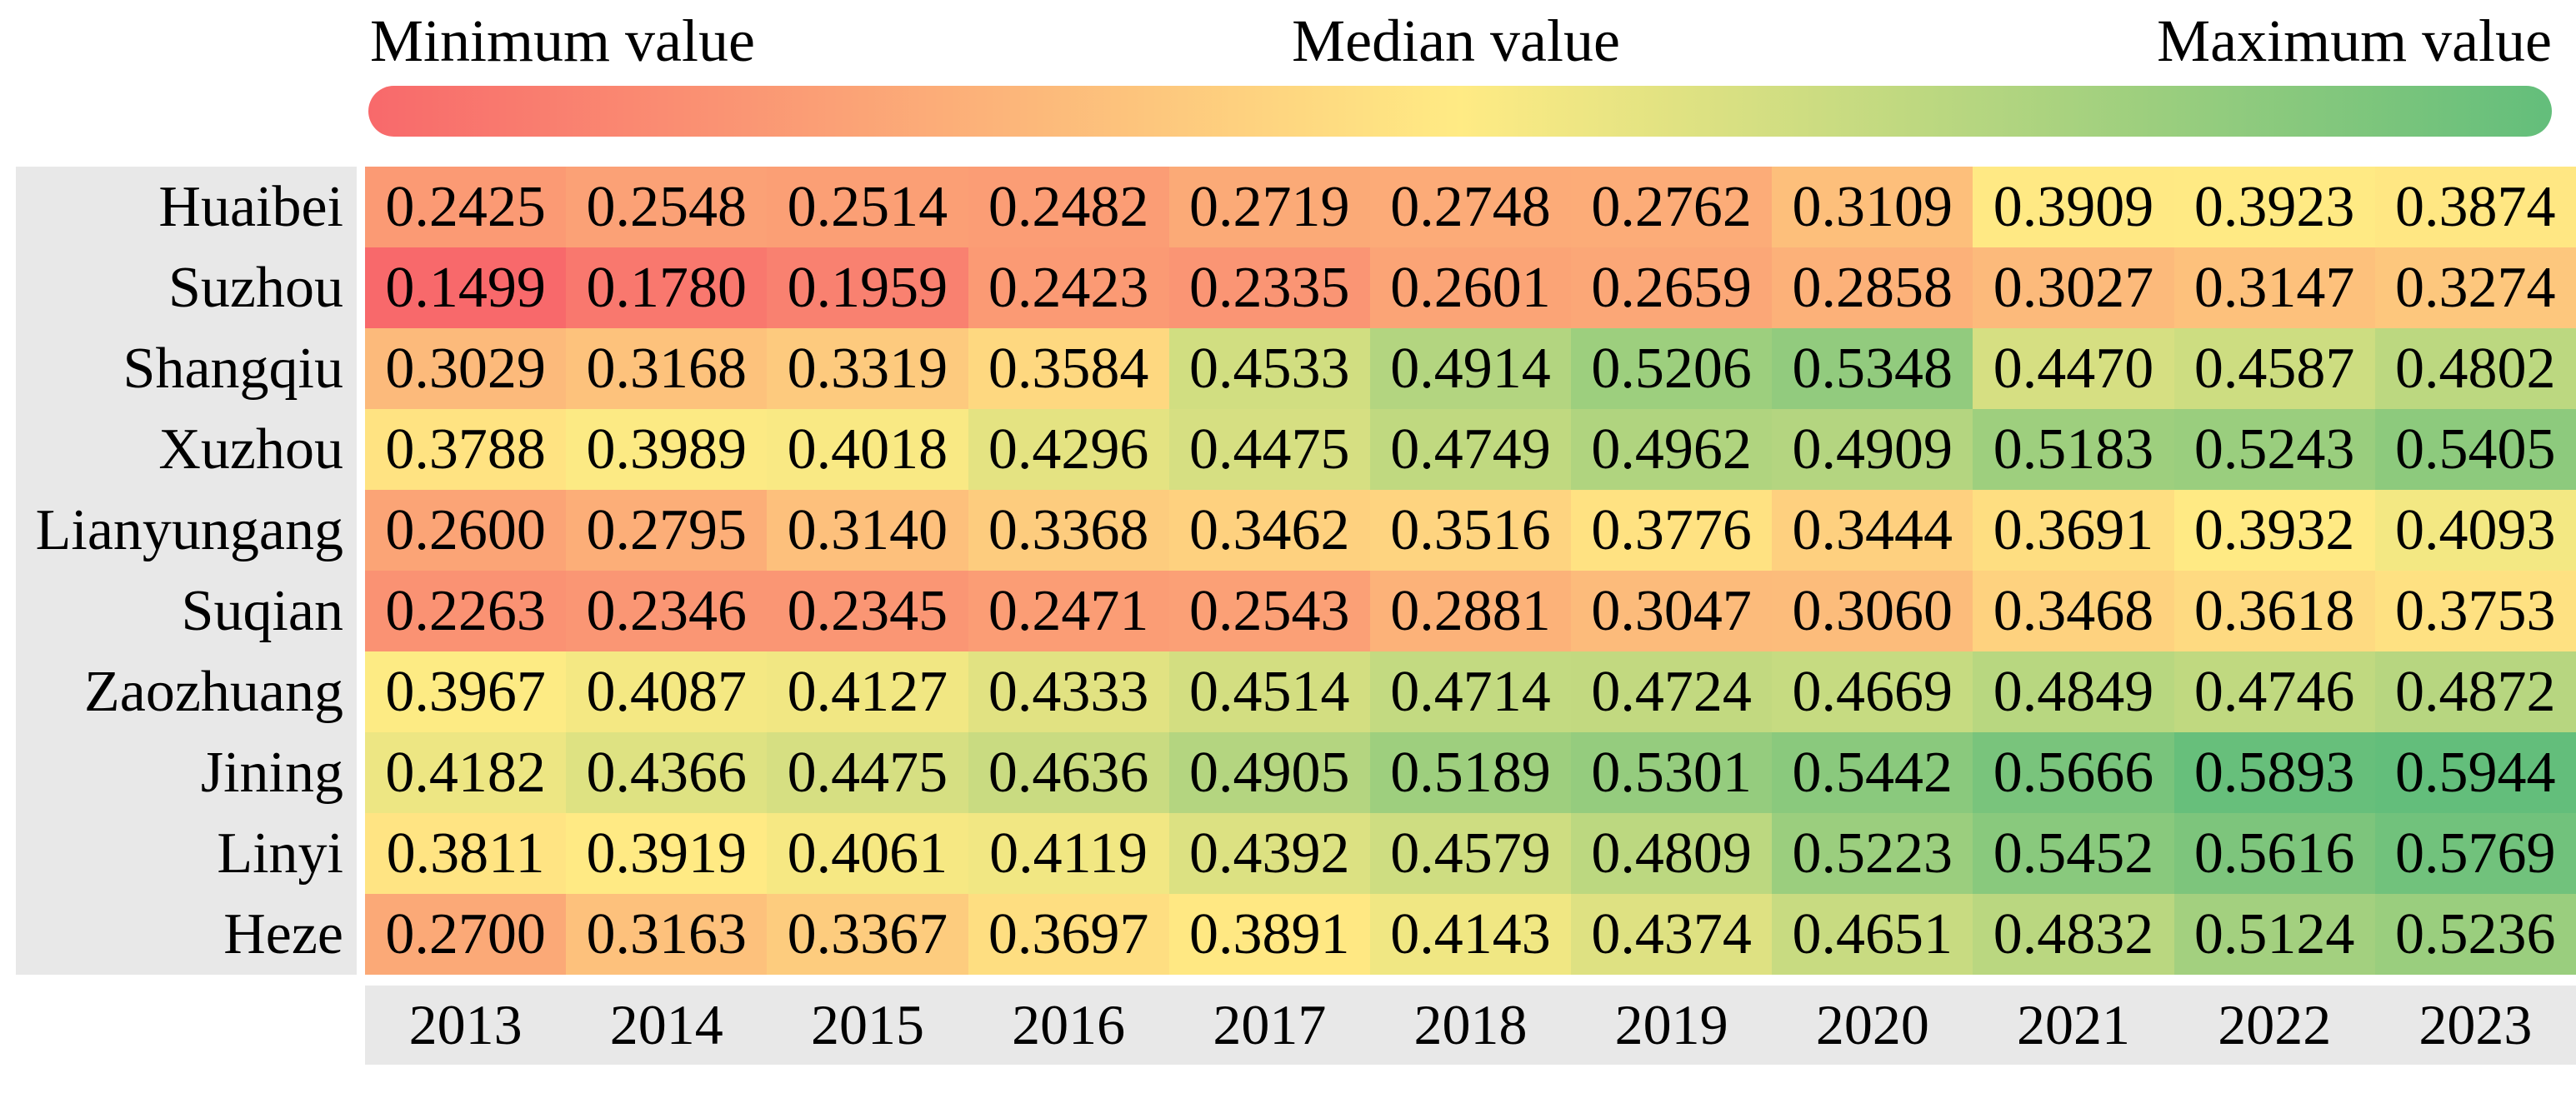 Image resolution: width=2576 pixels, height=1093 pixels. What do you see at coordinates (562, 40) in the screenshot?
I see `legend-min-label: Minimum value` at bounding box center [562, 40].